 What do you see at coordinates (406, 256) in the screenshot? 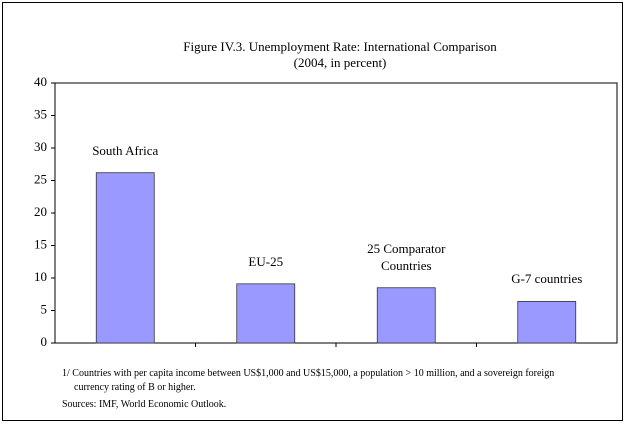
I see `category-label: 25 Comparator Countries` at bounding box center [406, 256].